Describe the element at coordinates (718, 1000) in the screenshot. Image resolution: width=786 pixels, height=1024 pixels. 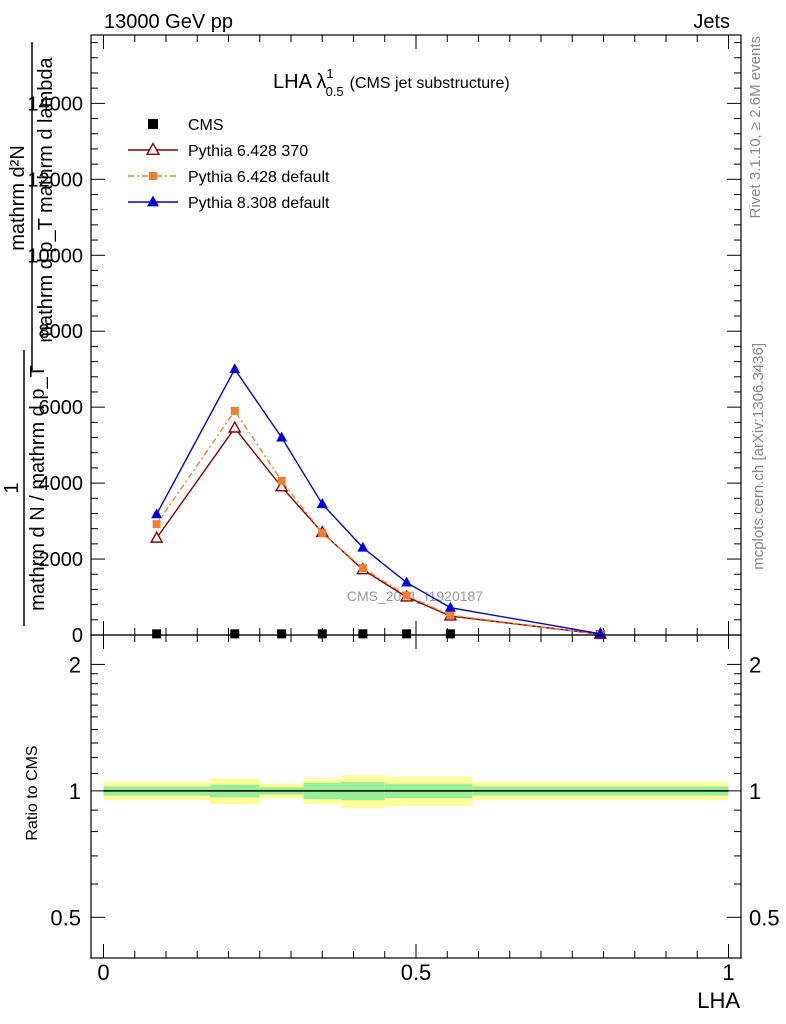
I see `x-axis-label: LHA` at that location.